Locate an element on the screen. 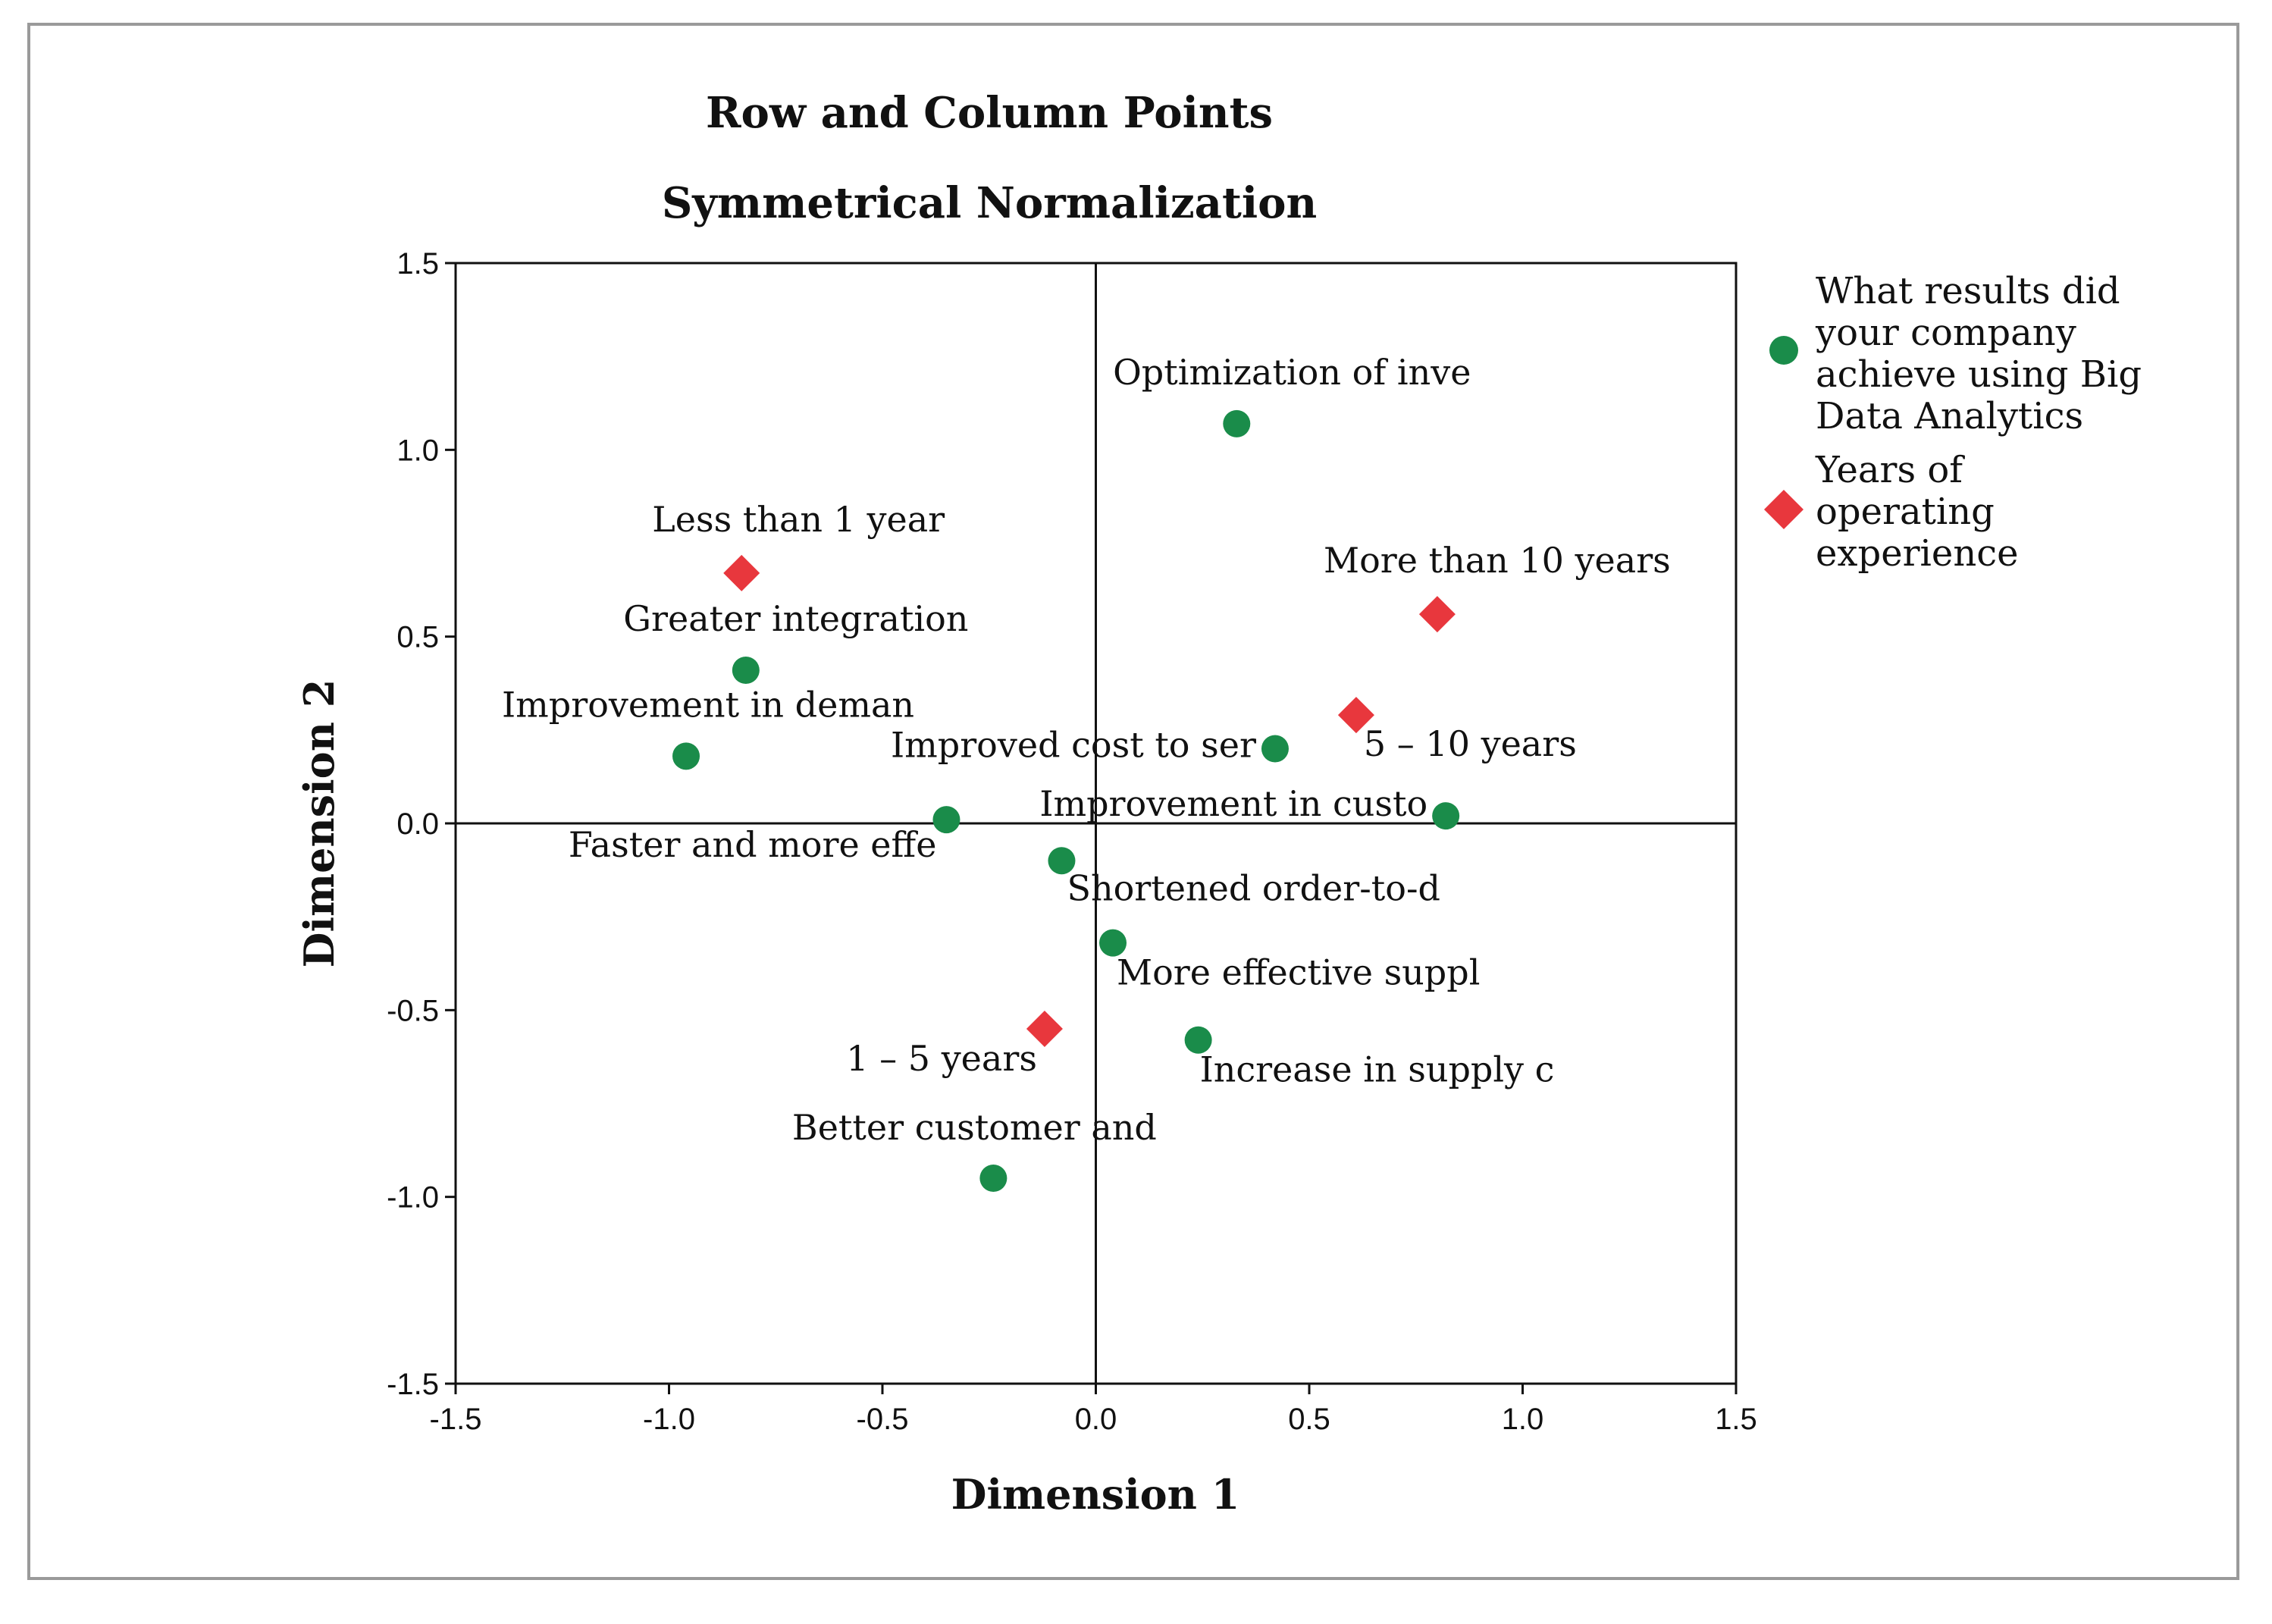  point-label: Shortened order-to-d is located at coordinates (1253, 887).